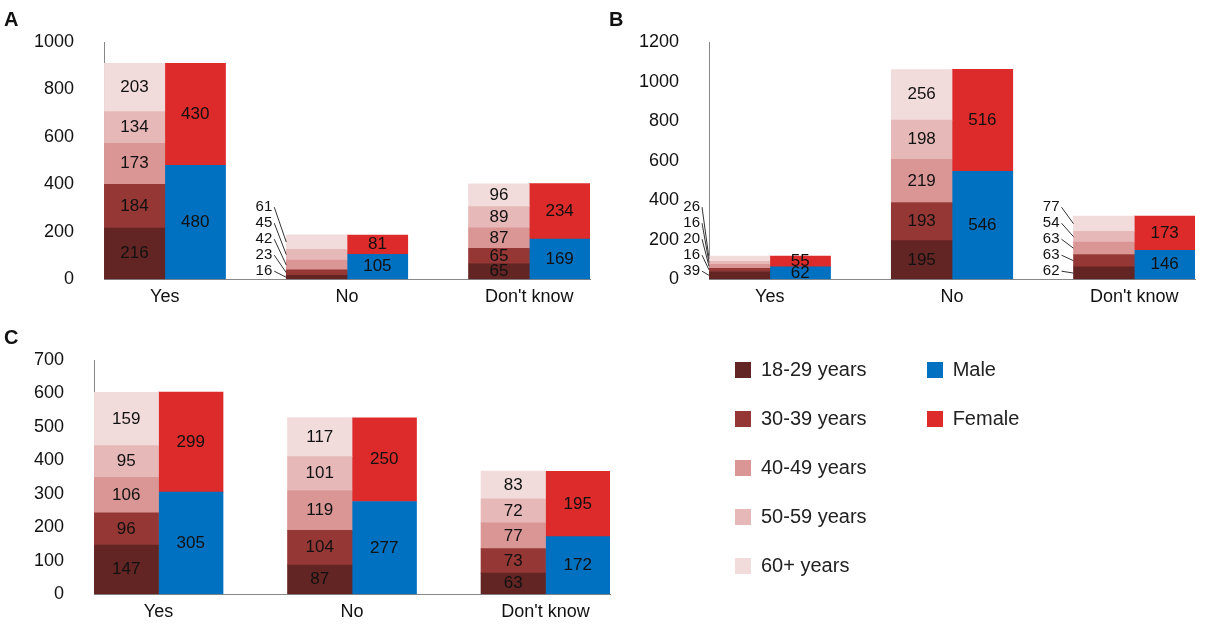  Describe the element at coordinates (11, 336) in the screenshot. I see `chart-title: C` at that location.